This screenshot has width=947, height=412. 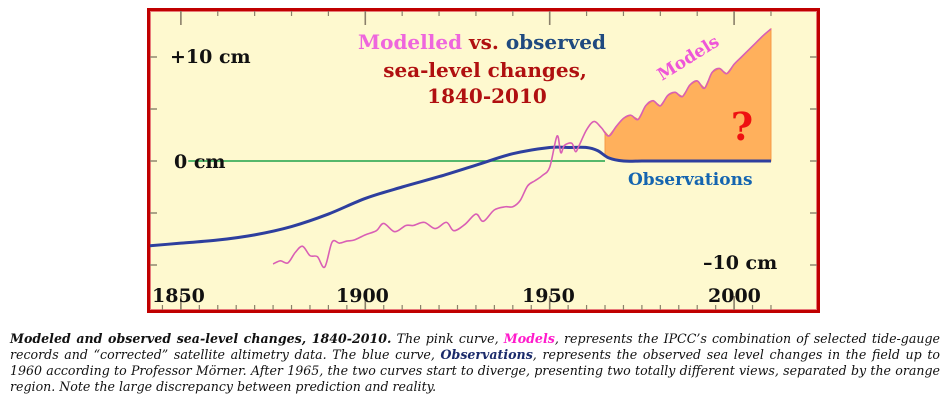 I want to click on observations-annotation: Observations, so click(x=690, y=180).